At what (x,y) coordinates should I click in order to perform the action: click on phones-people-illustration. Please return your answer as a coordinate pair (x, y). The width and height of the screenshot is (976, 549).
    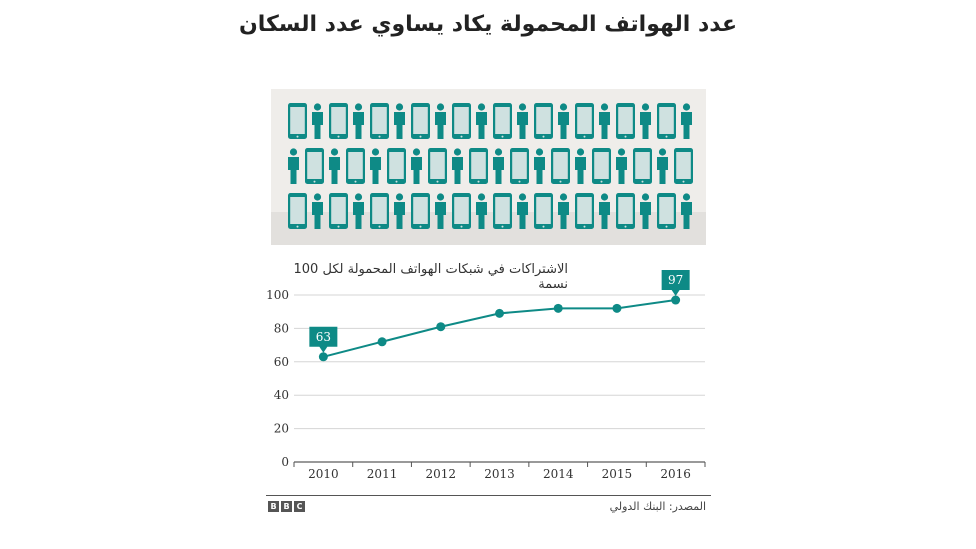
    Looking at the image, I should click on (488, 167).